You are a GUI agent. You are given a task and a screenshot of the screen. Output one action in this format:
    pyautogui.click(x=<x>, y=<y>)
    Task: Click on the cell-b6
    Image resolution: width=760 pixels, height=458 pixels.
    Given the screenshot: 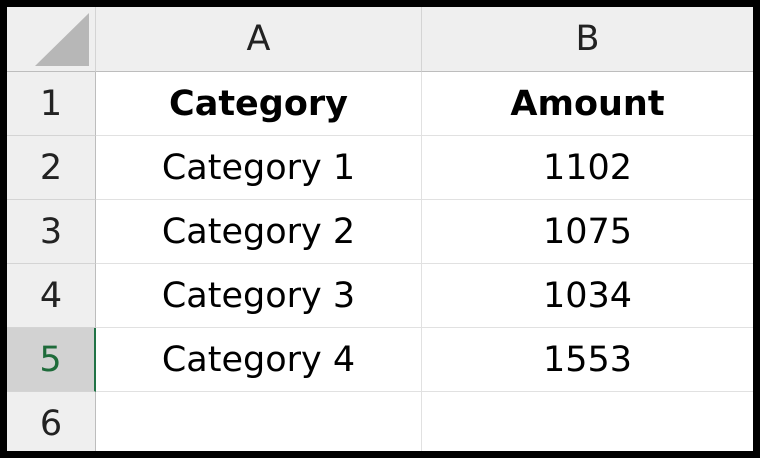 What is the action you would take?
    pyautogui.click(x=587, y=421)
    